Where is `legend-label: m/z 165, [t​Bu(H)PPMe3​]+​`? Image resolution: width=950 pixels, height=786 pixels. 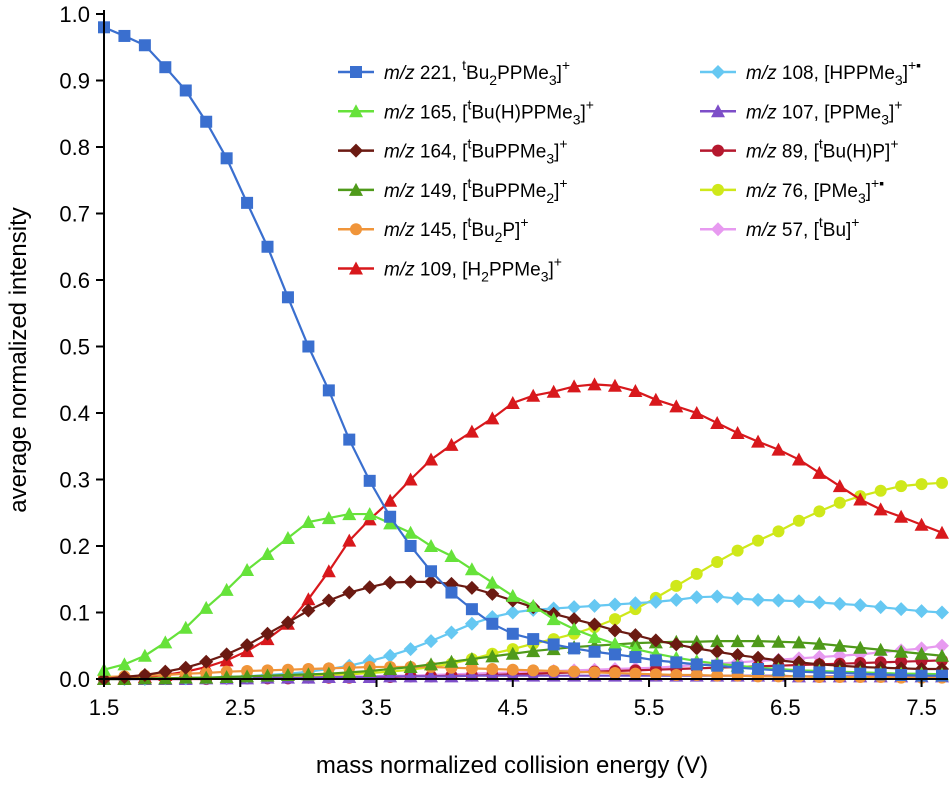
legend-label: m/z 165, [t​Bu(H)PPMe3​]+​ is located at coordinates (489, 111).